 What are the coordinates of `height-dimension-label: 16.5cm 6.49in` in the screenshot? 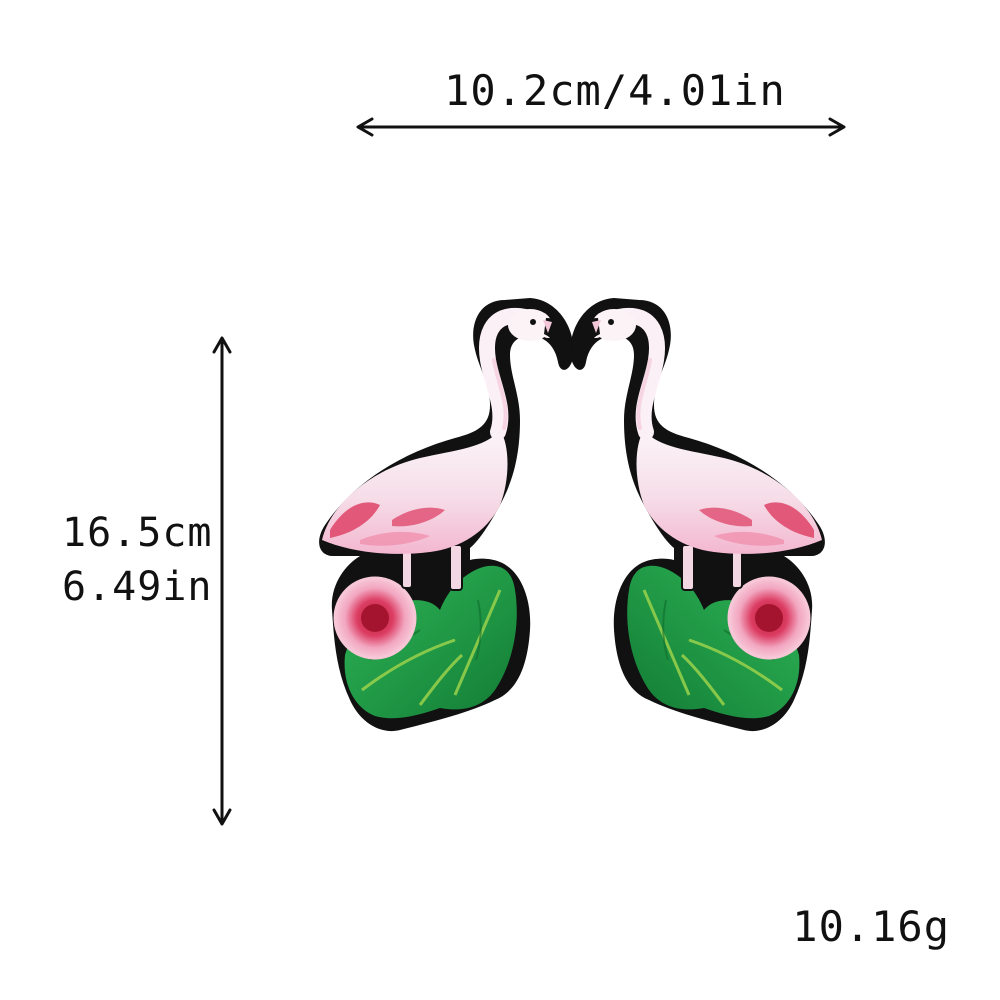 It's located at (137, 560).